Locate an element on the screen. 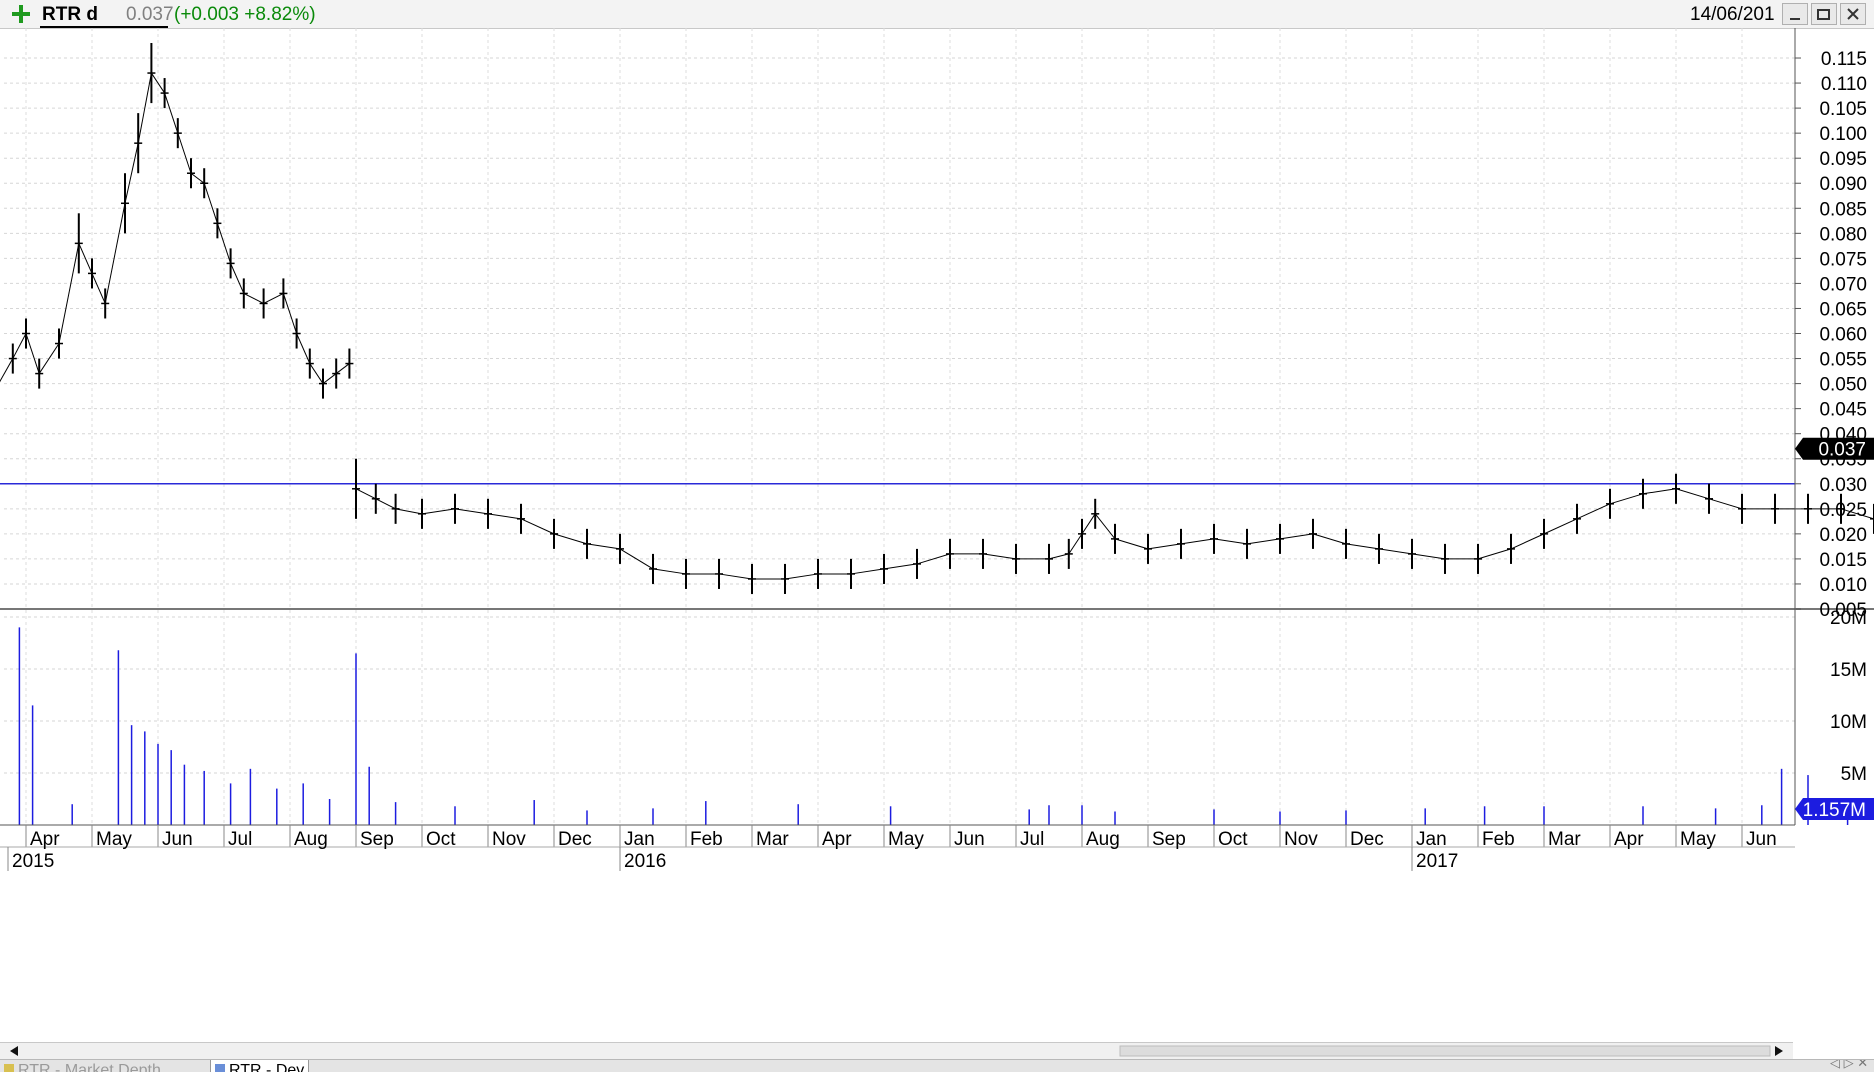 The width and height of the screenshot is (1874, 1072). price-tick-label: 0.065 is located at coordinates (1843, 309).